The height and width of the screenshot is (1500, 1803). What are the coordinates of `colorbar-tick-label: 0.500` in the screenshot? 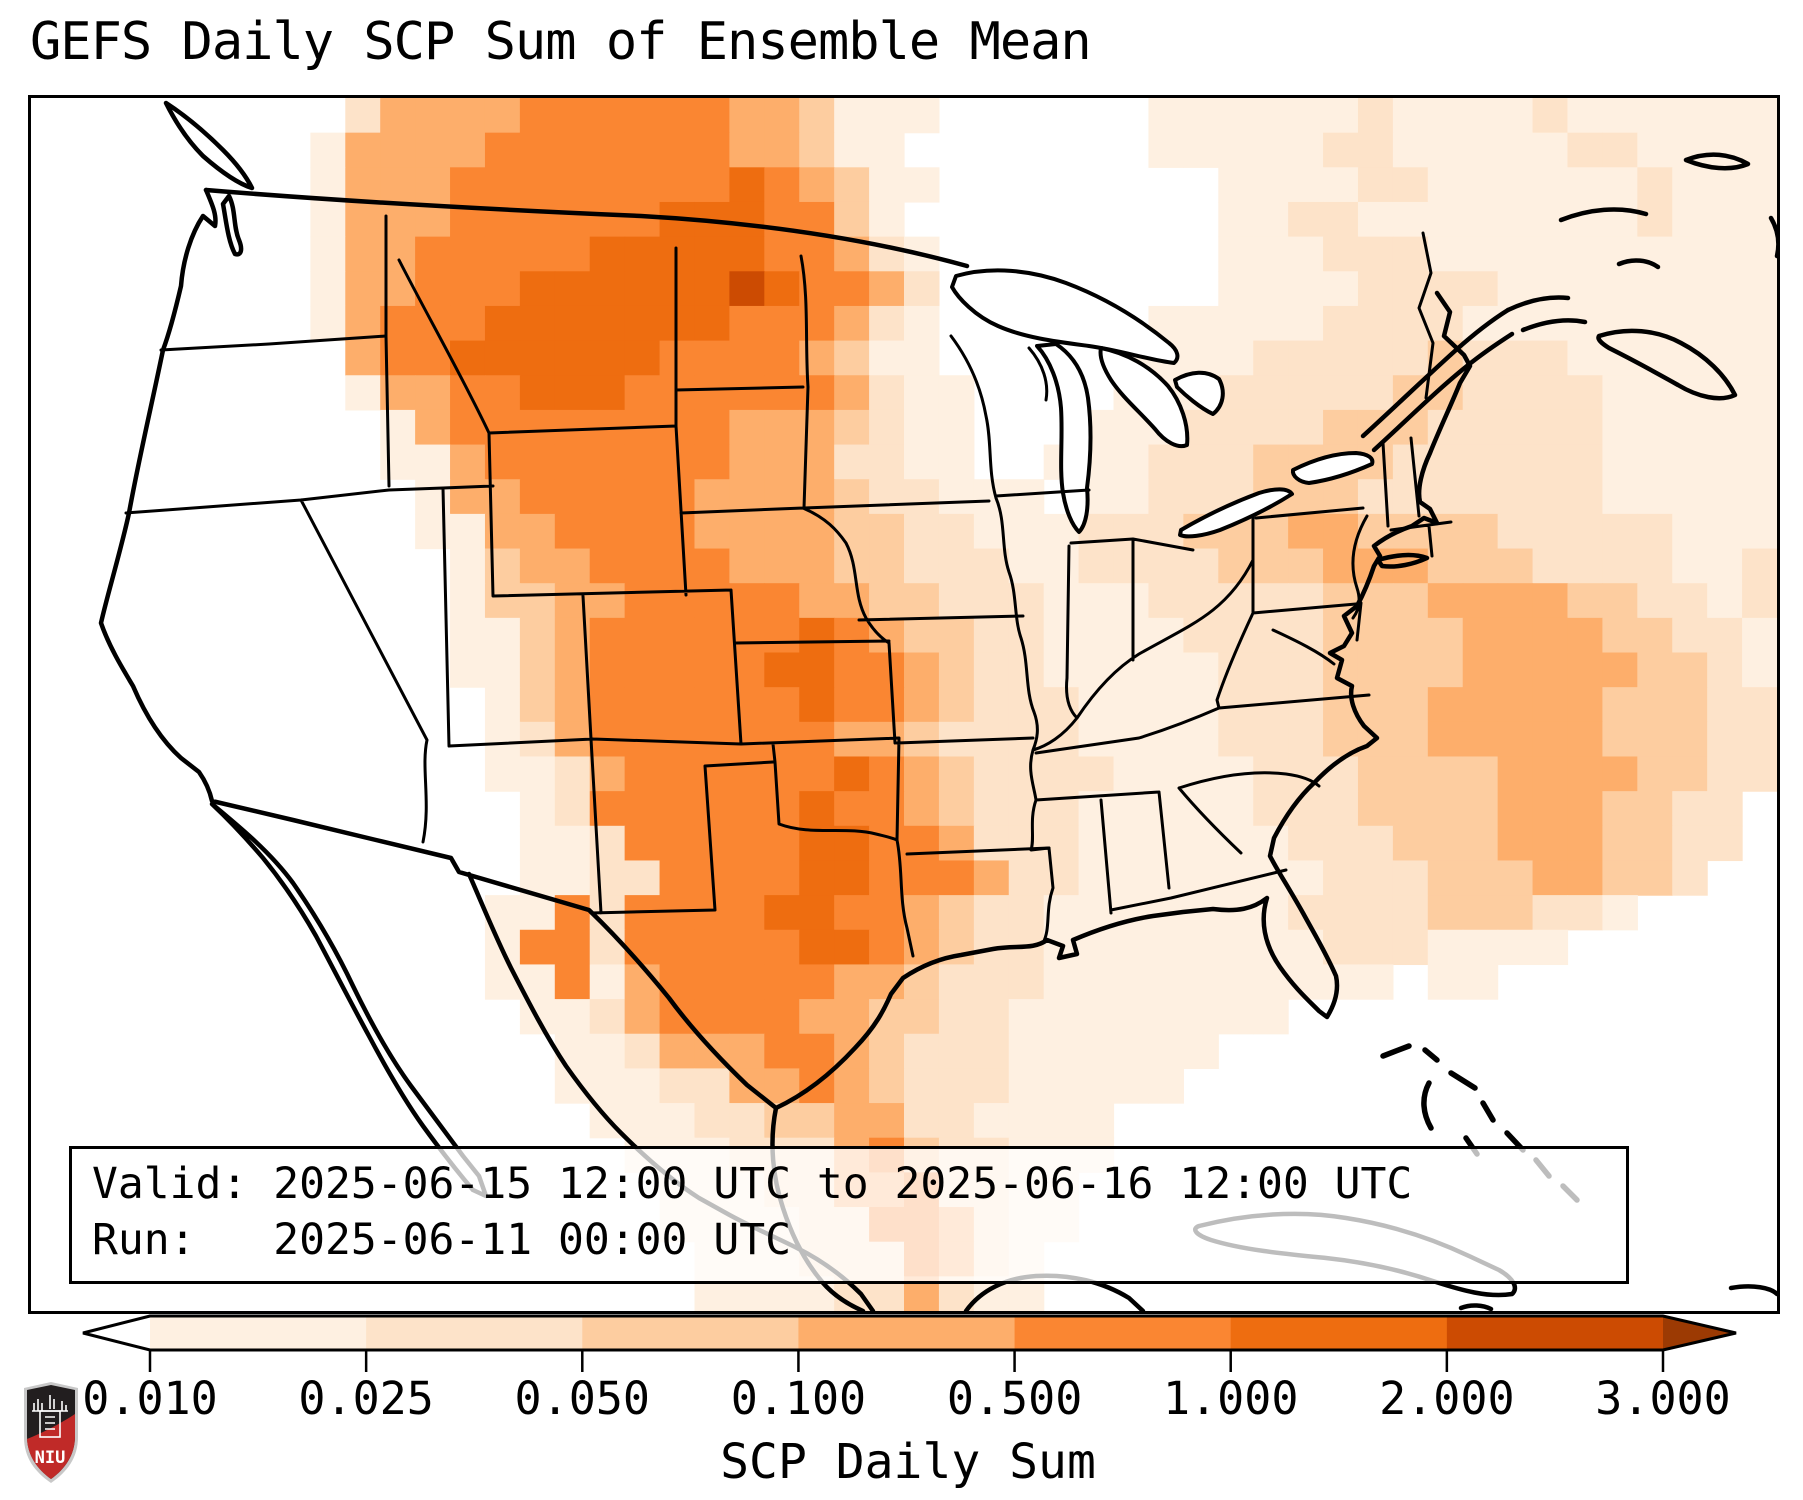 It's located at (1014, 1398).